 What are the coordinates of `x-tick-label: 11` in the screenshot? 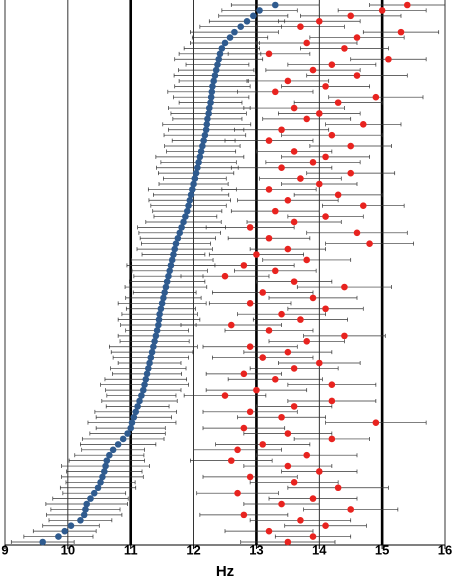 It's located at (131, 549).